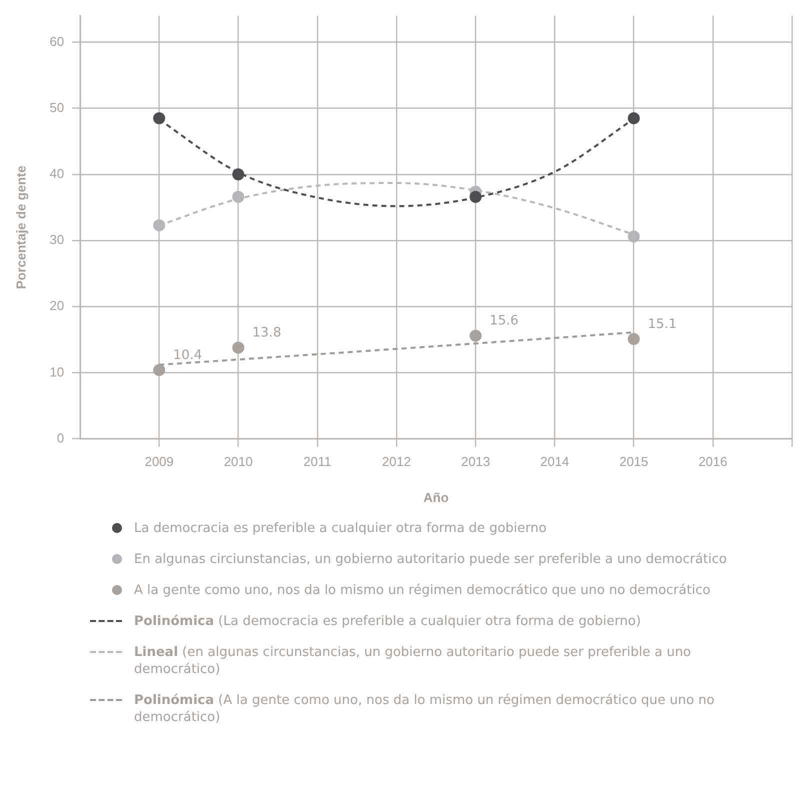  Describe the element at coordinates (60, 438) in the screenshot. I see `y-tick-label: 0` at that location.